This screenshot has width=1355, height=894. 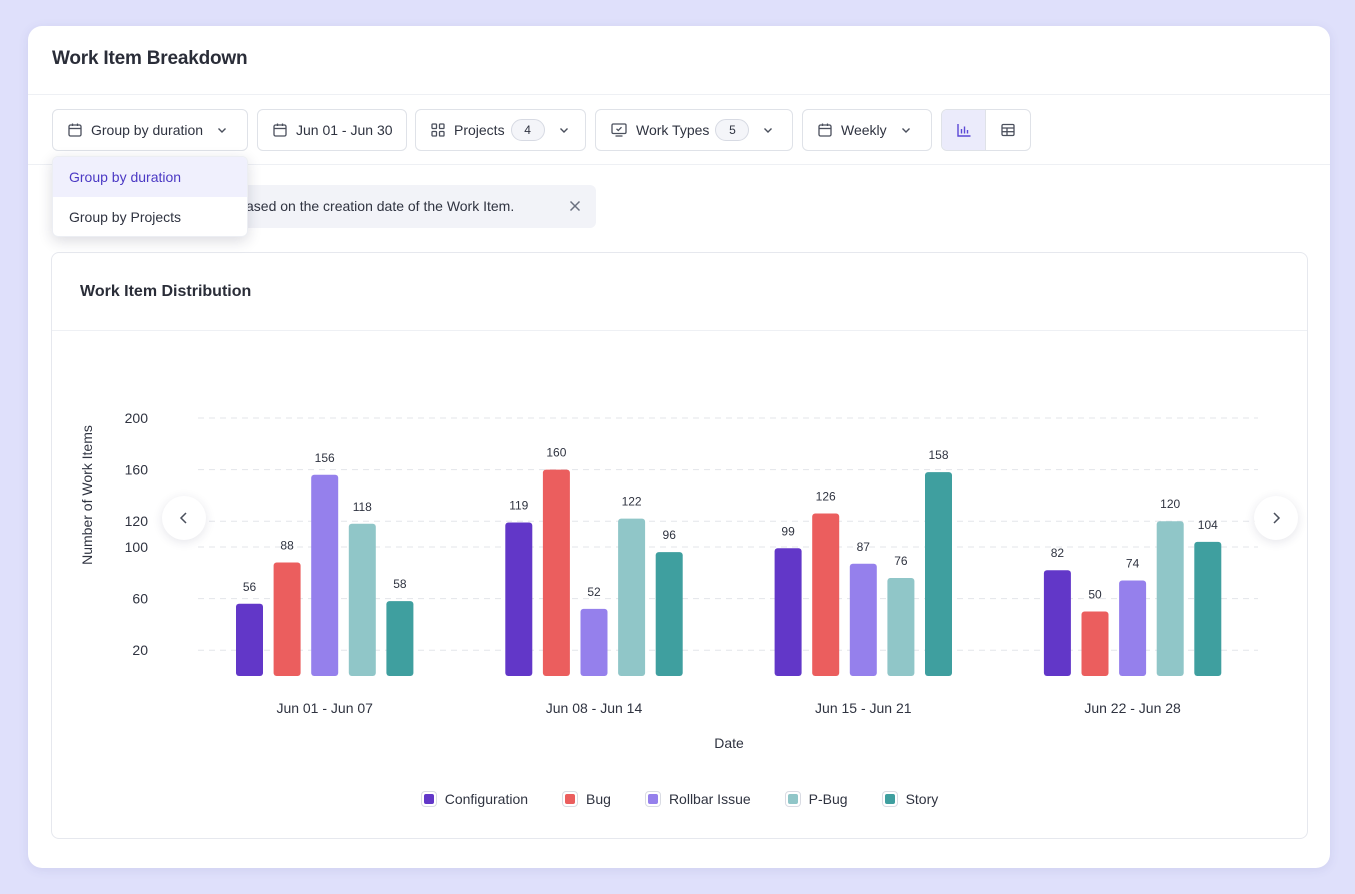 What do you see at coordinates (527, 130) in the screenshot?
I see `projects-count-badge: 4` at bounding box center [527, 130].